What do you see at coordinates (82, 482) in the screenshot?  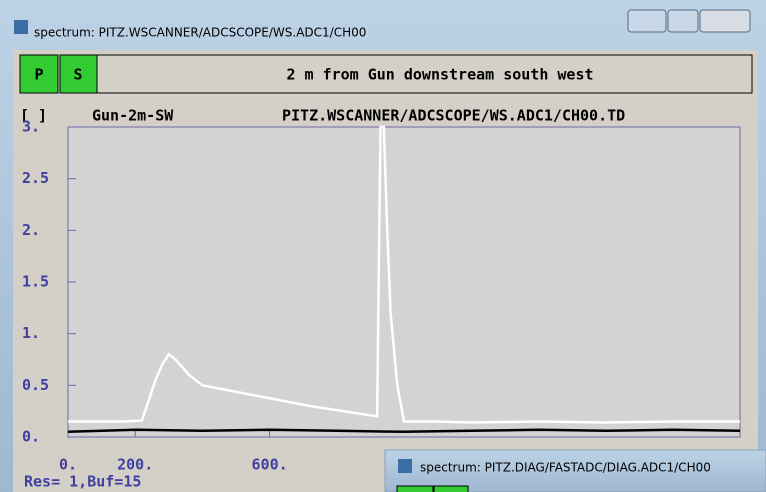 I see `status: Res= 1,Buf=15` at bounding box center [82, 482].